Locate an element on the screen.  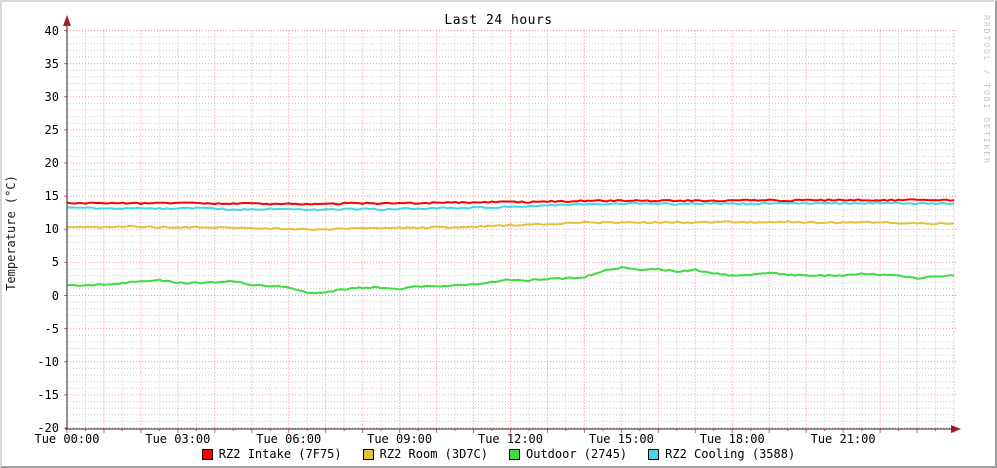
legend-item-intake: RZ2 Intake (7F75) is located at coordinates (271, 454).